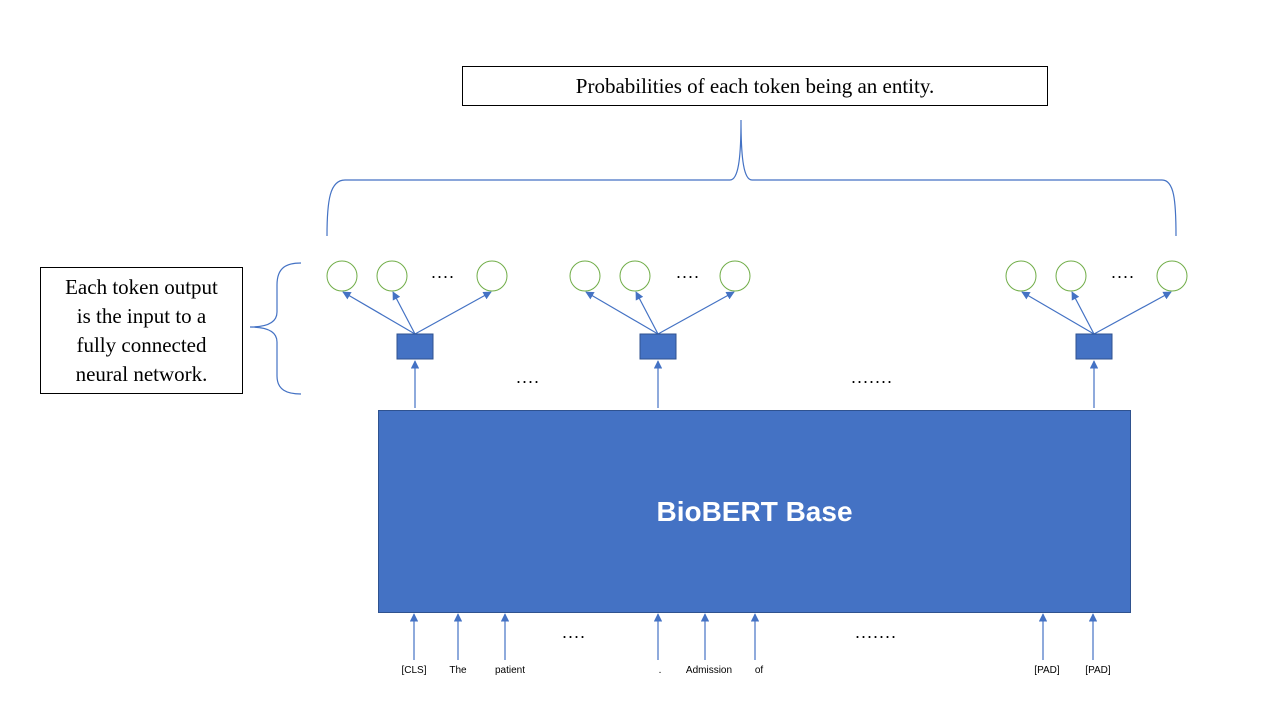  Describe the element at coordinates (510, 670) in the screenshot. I see `input-token: patient` at that location.